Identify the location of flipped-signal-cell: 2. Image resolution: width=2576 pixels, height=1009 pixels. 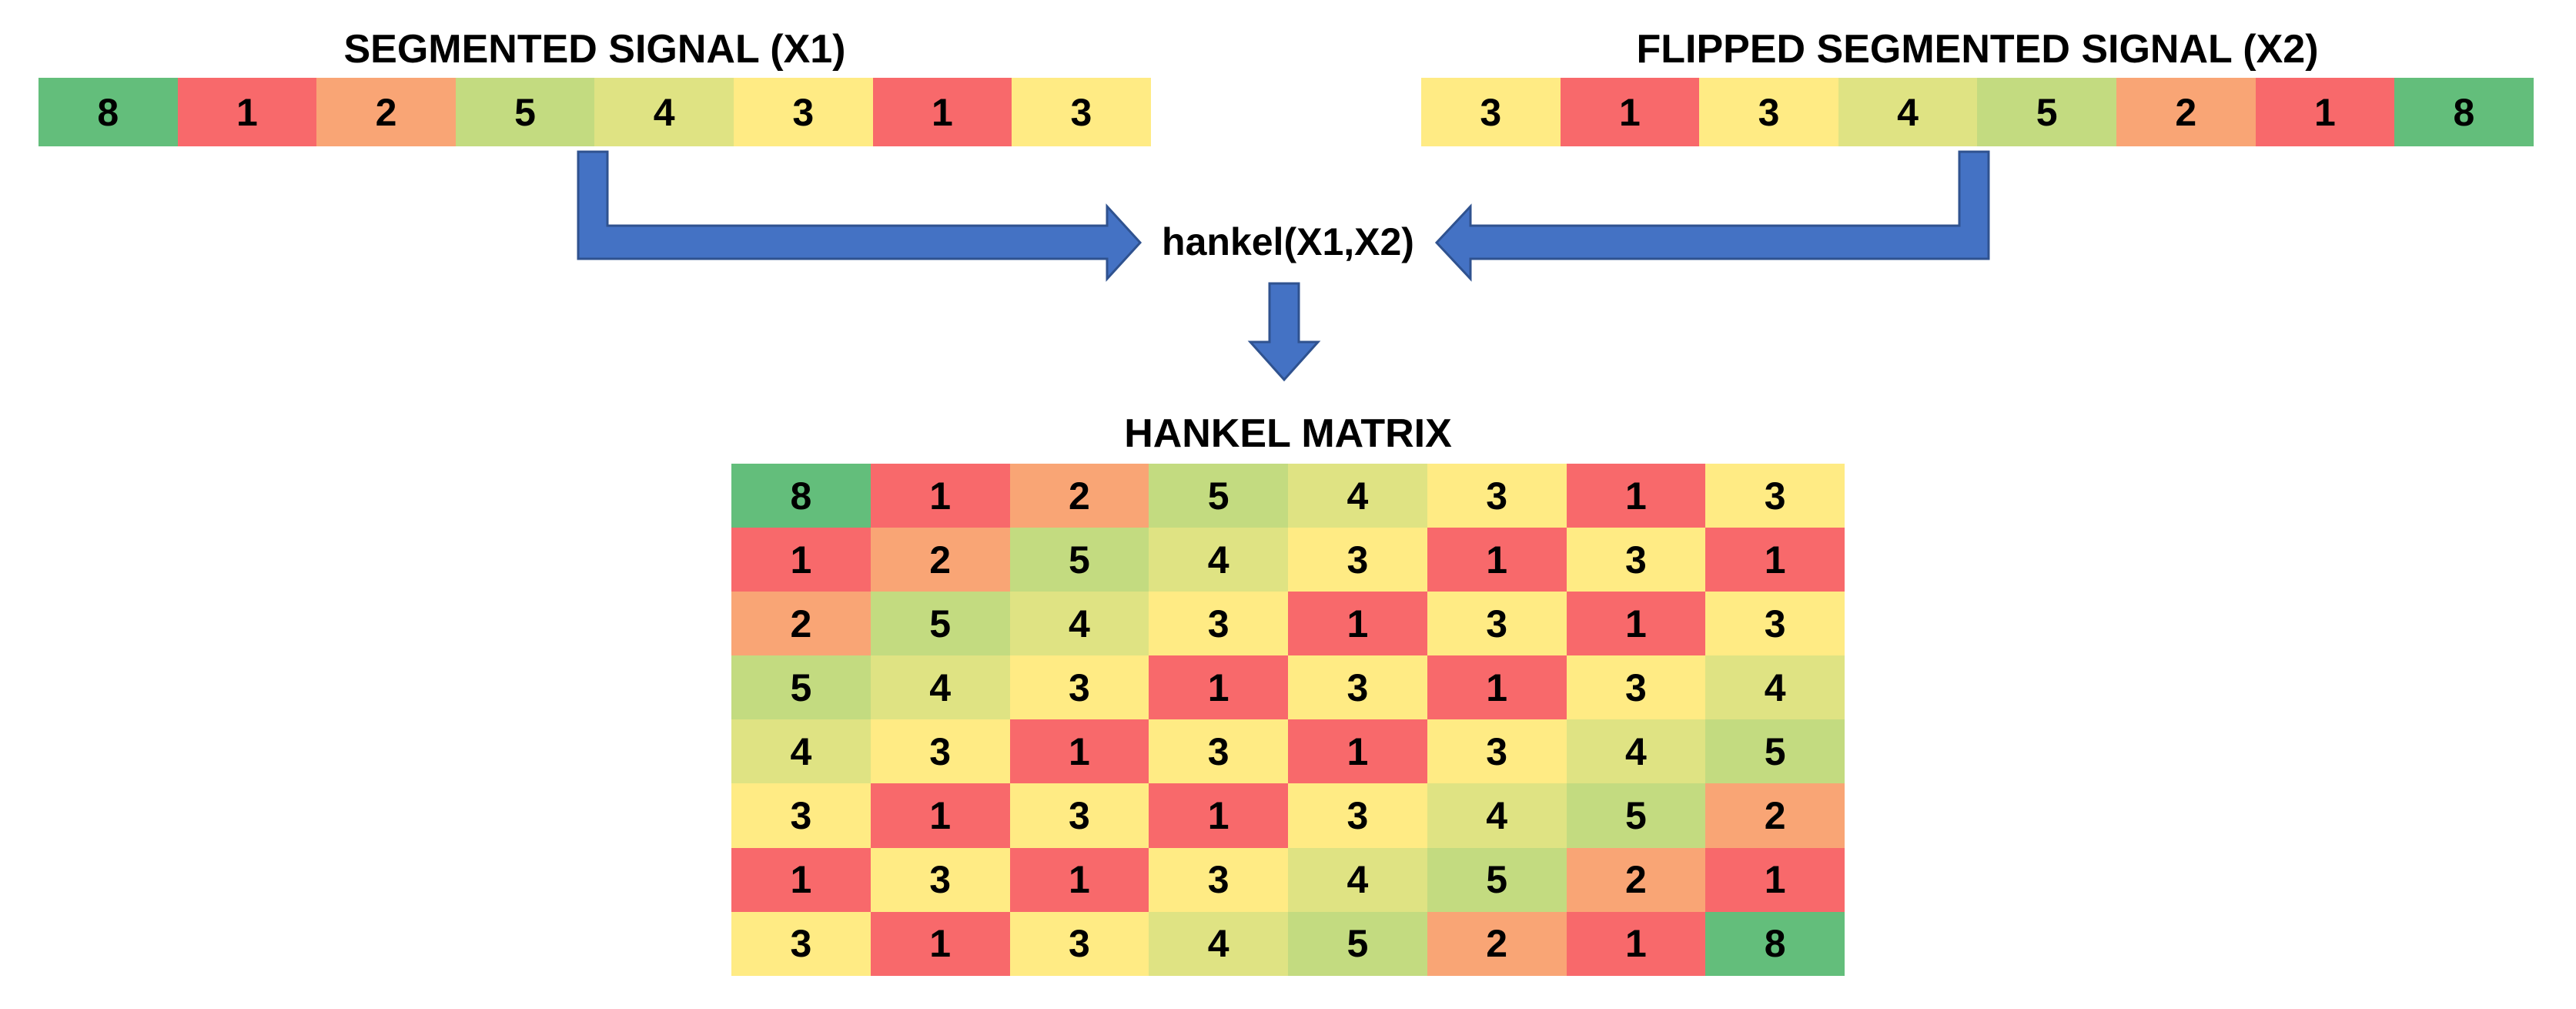
(2186, 112).